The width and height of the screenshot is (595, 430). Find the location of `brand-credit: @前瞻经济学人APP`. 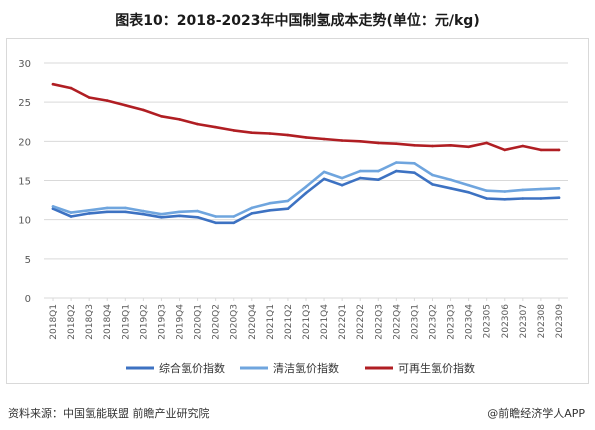

brand-credit: @前瞻经济学人APP is located at coordinates (536, 413).